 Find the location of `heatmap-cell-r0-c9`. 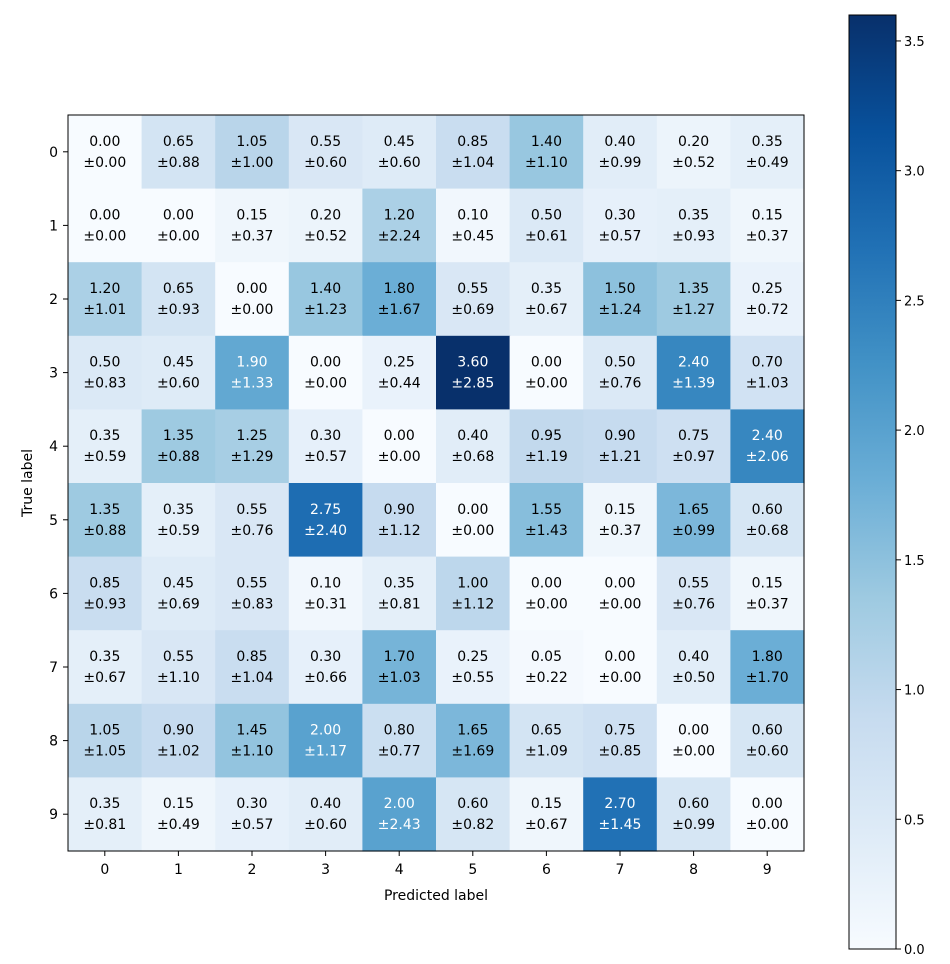

heatmap-cell-r0-c9 is located at coordinates (767, 152).